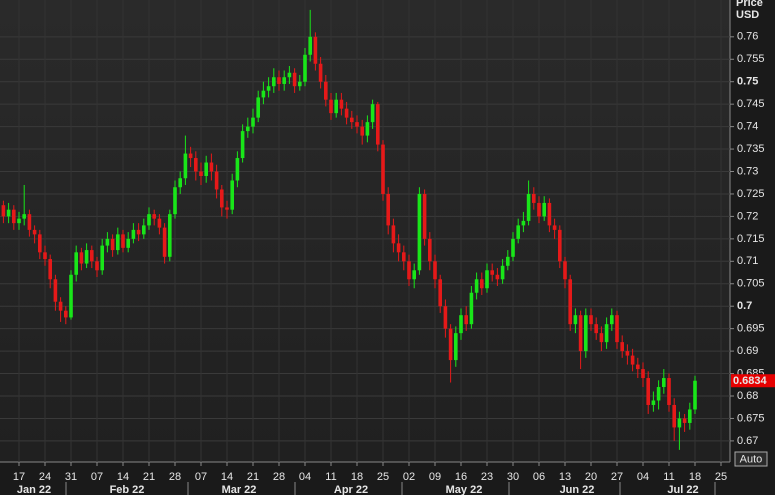  What do you see at coordinates (34, 489) in the screenshot?
I see `month-label: Jan 22` at bounding box center [34, 489].